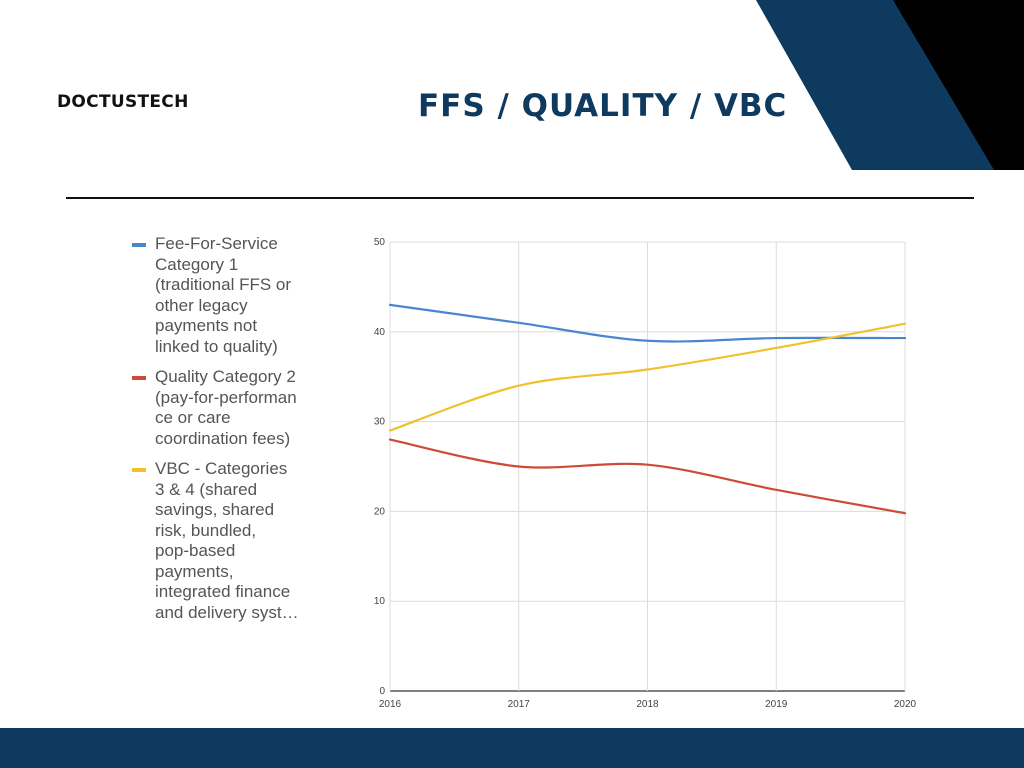 Image resolution: width=1024 pixels, height=768 pixels. I want to click on series-line-quality, so click(647, 476).